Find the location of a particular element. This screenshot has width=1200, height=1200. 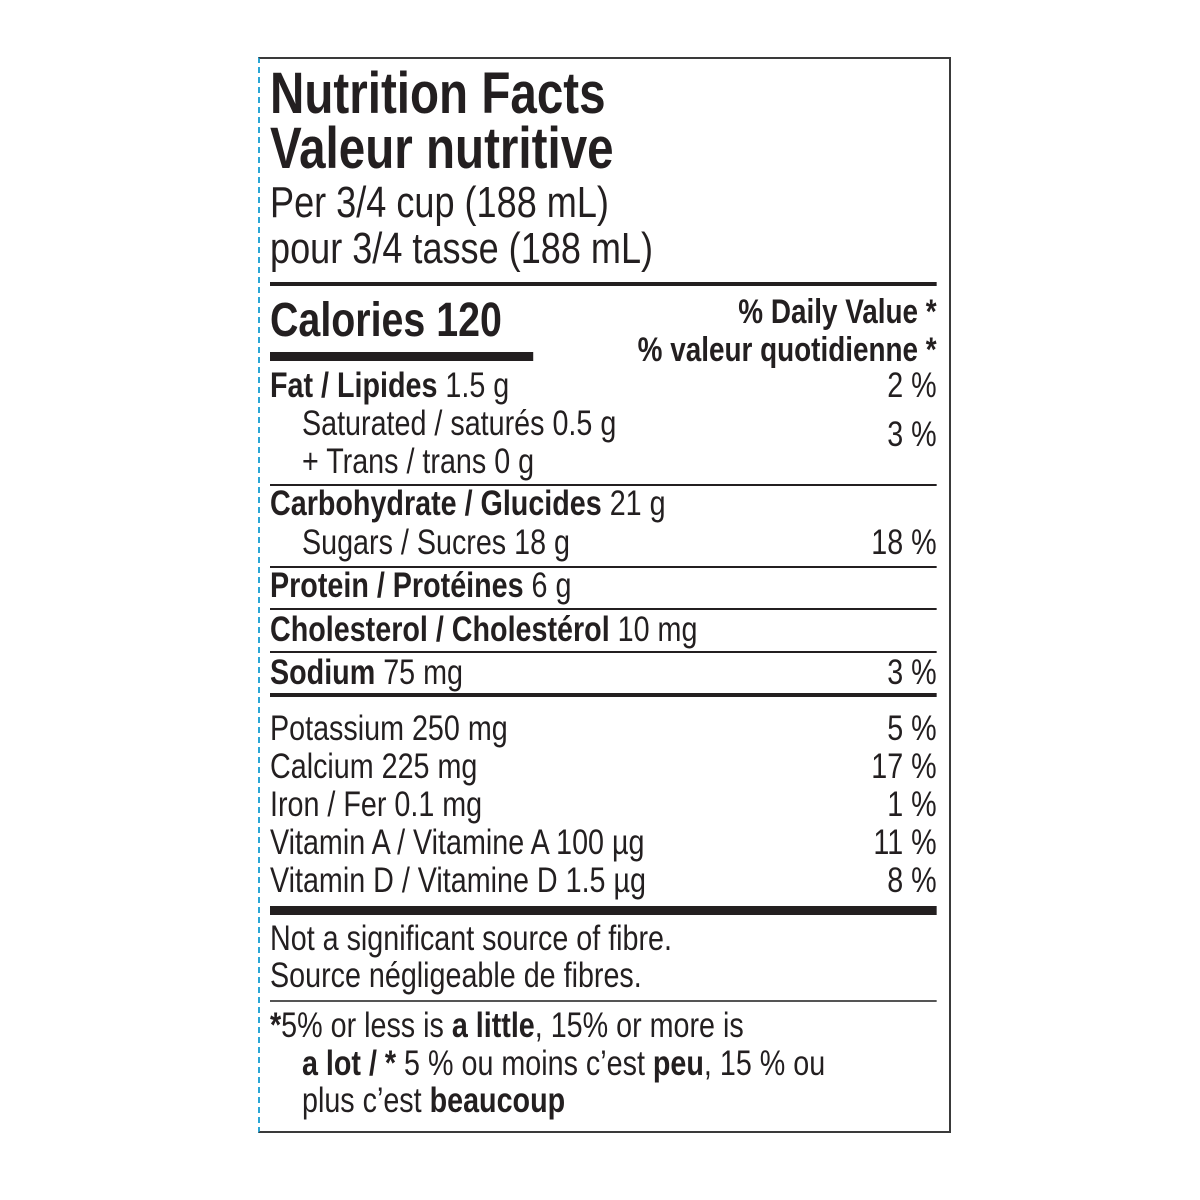

serving-size-en: Per 3/4 cup (188 mL) is located at coordinates (439, 202).